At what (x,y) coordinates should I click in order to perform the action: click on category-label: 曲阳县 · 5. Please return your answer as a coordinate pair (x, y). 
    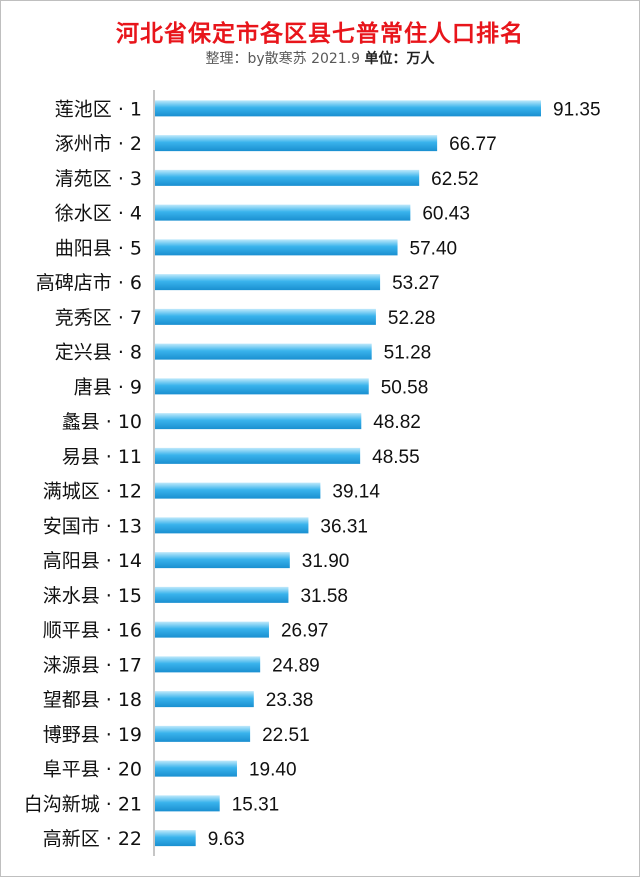
    Looking at the image, I should click on (98, 248).